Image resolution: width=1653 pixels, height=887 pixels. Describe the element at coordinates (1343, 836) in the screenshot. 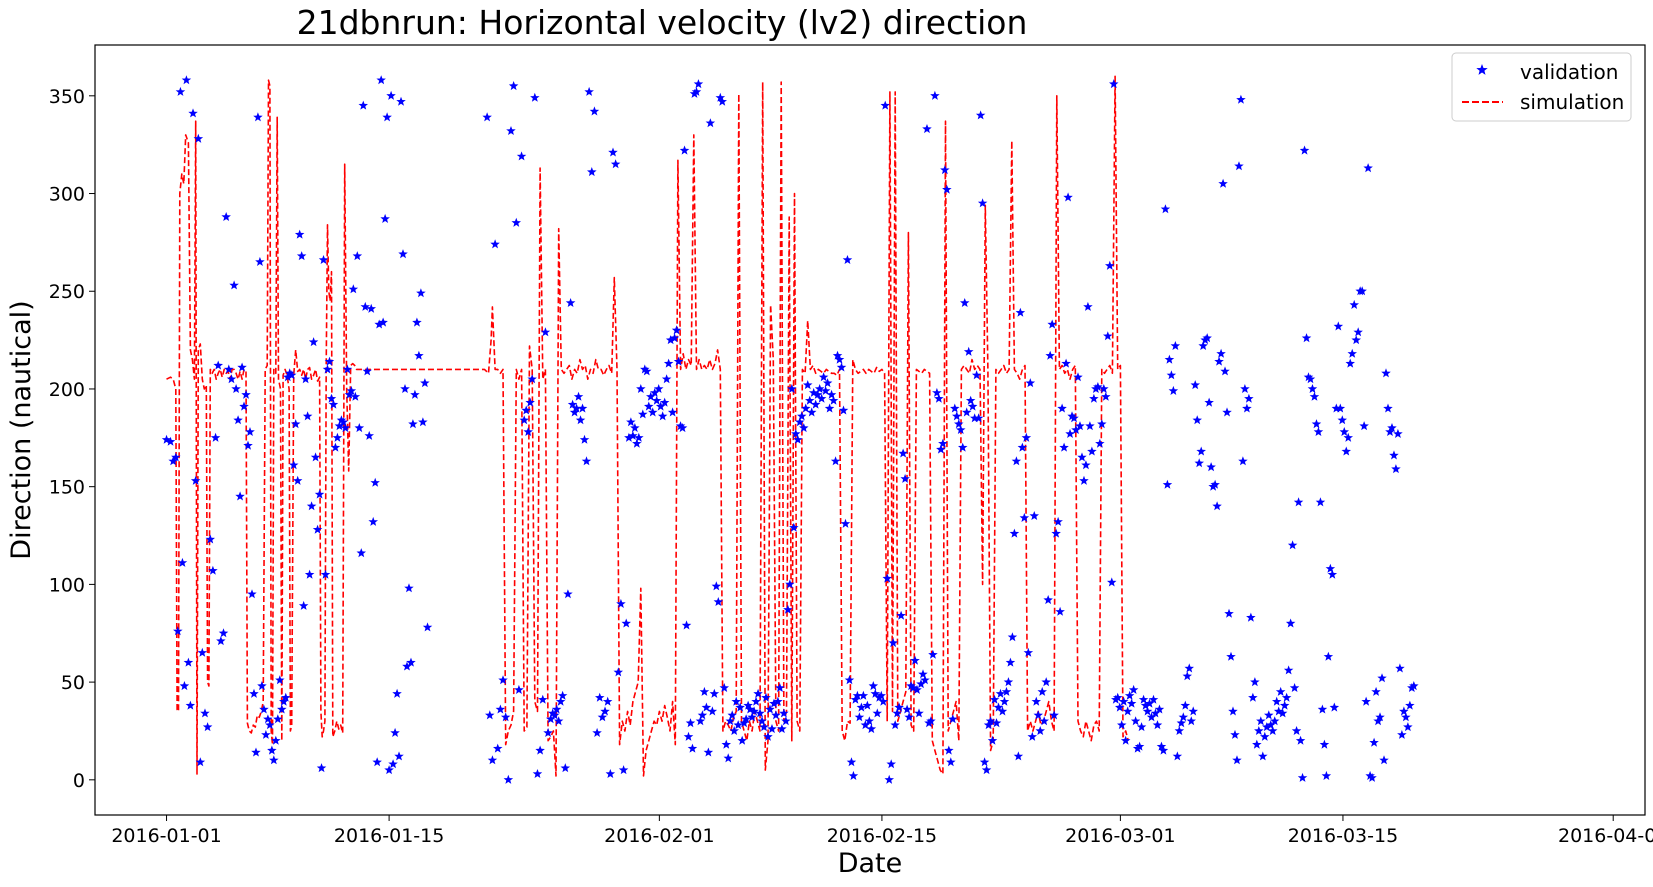

I see `x-tick-label: 2016-03-15` at that location.